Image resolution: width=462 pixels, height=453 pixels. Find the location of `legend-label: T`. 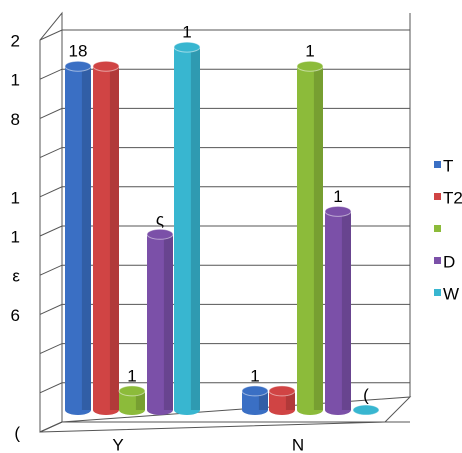

legend-label: T is located at coordinates (448, 165).